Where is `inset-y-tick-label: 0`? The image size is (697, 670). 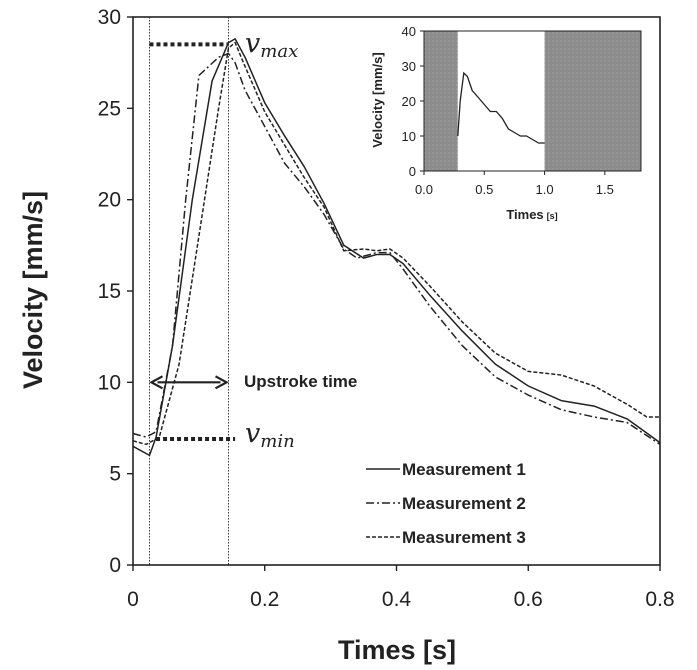
inset-y-tick-label: 0 is located at coordinates (412, 171).